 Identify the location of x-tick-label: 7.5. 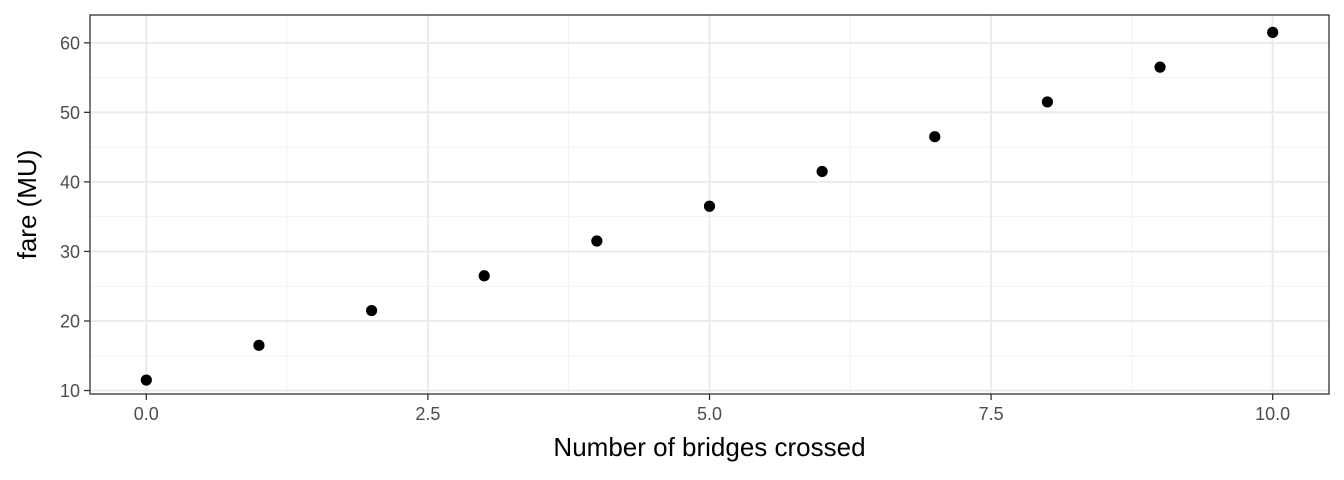
(991, 414).